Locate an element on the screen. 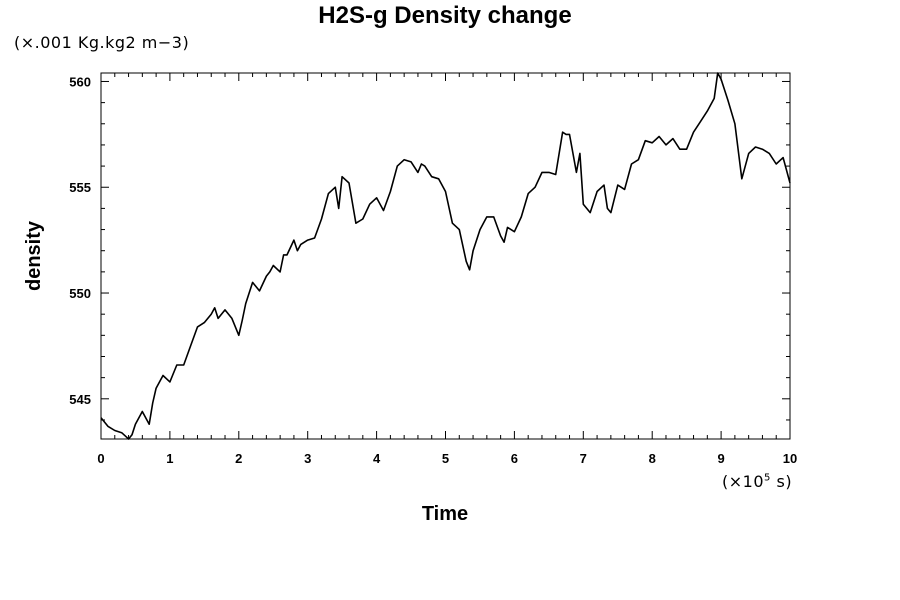 The image size is (900, 600). x-unit-suffix: s) is located at coordinates (781, 481).